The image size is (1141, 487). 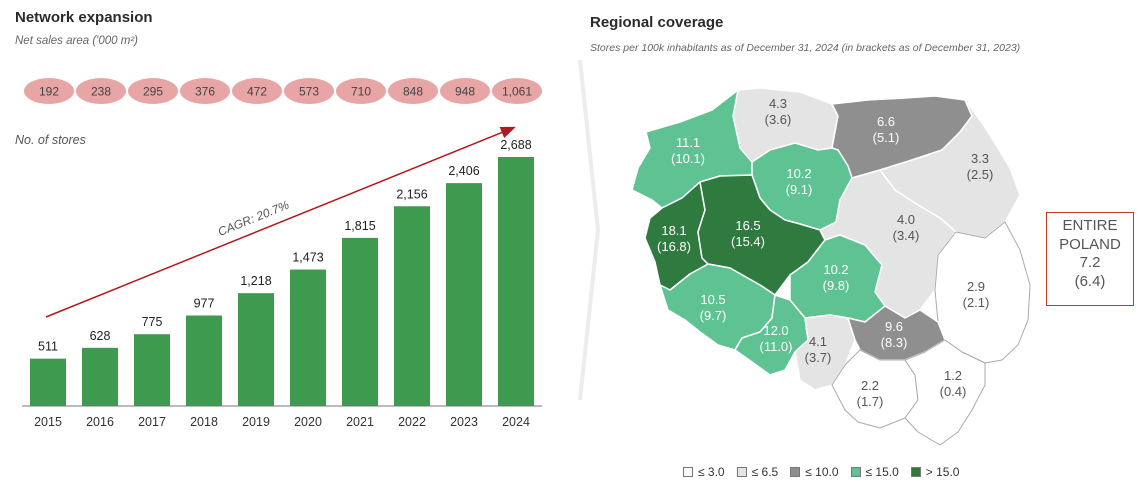 What do you see at coordinates (50, 140) in the screenshot?
I see `stores-label: No. of stores` at bounding box center [50, 140].